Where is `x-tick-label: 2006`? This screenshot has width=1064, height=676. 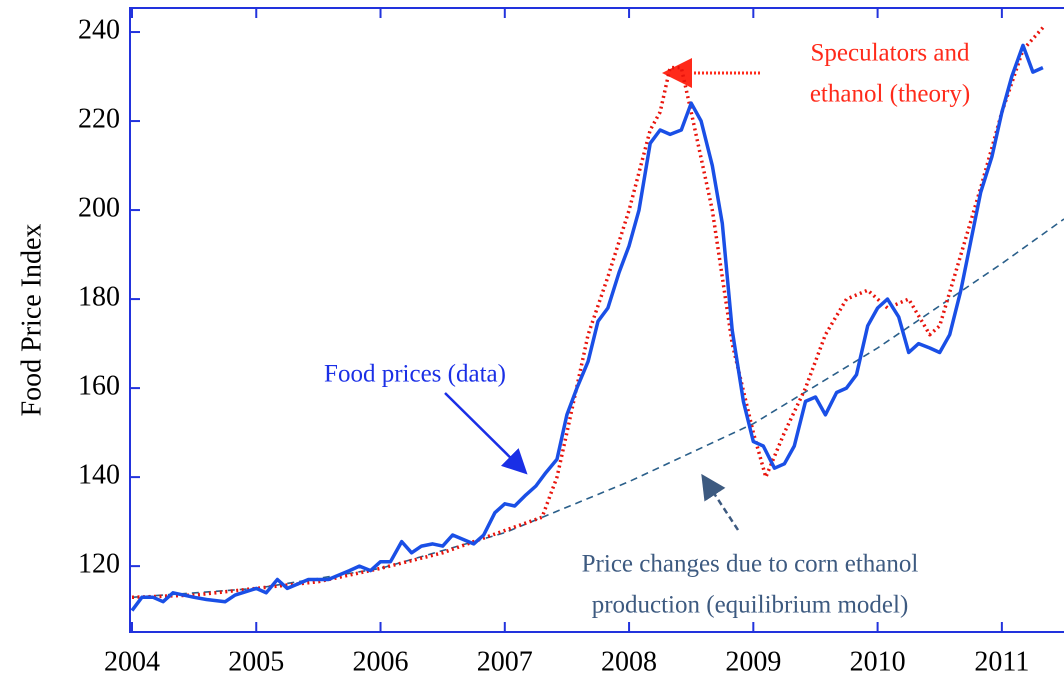
x-tick-label: 2006 is located at coordinates (381, 661).